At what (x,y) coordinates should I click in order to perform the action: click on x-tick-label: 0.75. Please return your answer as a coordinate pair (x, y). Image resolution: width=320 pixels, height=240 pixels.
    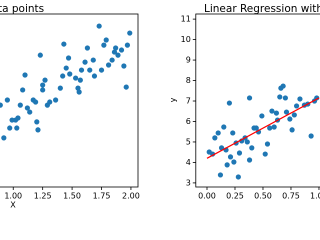
    Looking at the image, I should click on (291, 196).